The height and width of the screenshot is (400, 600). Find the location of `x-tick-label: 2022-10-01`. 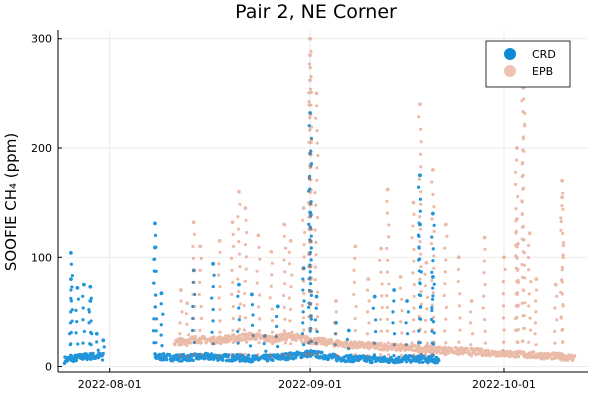

x-tick-label: 2022-10-01 is located at coordinates (504, 384).